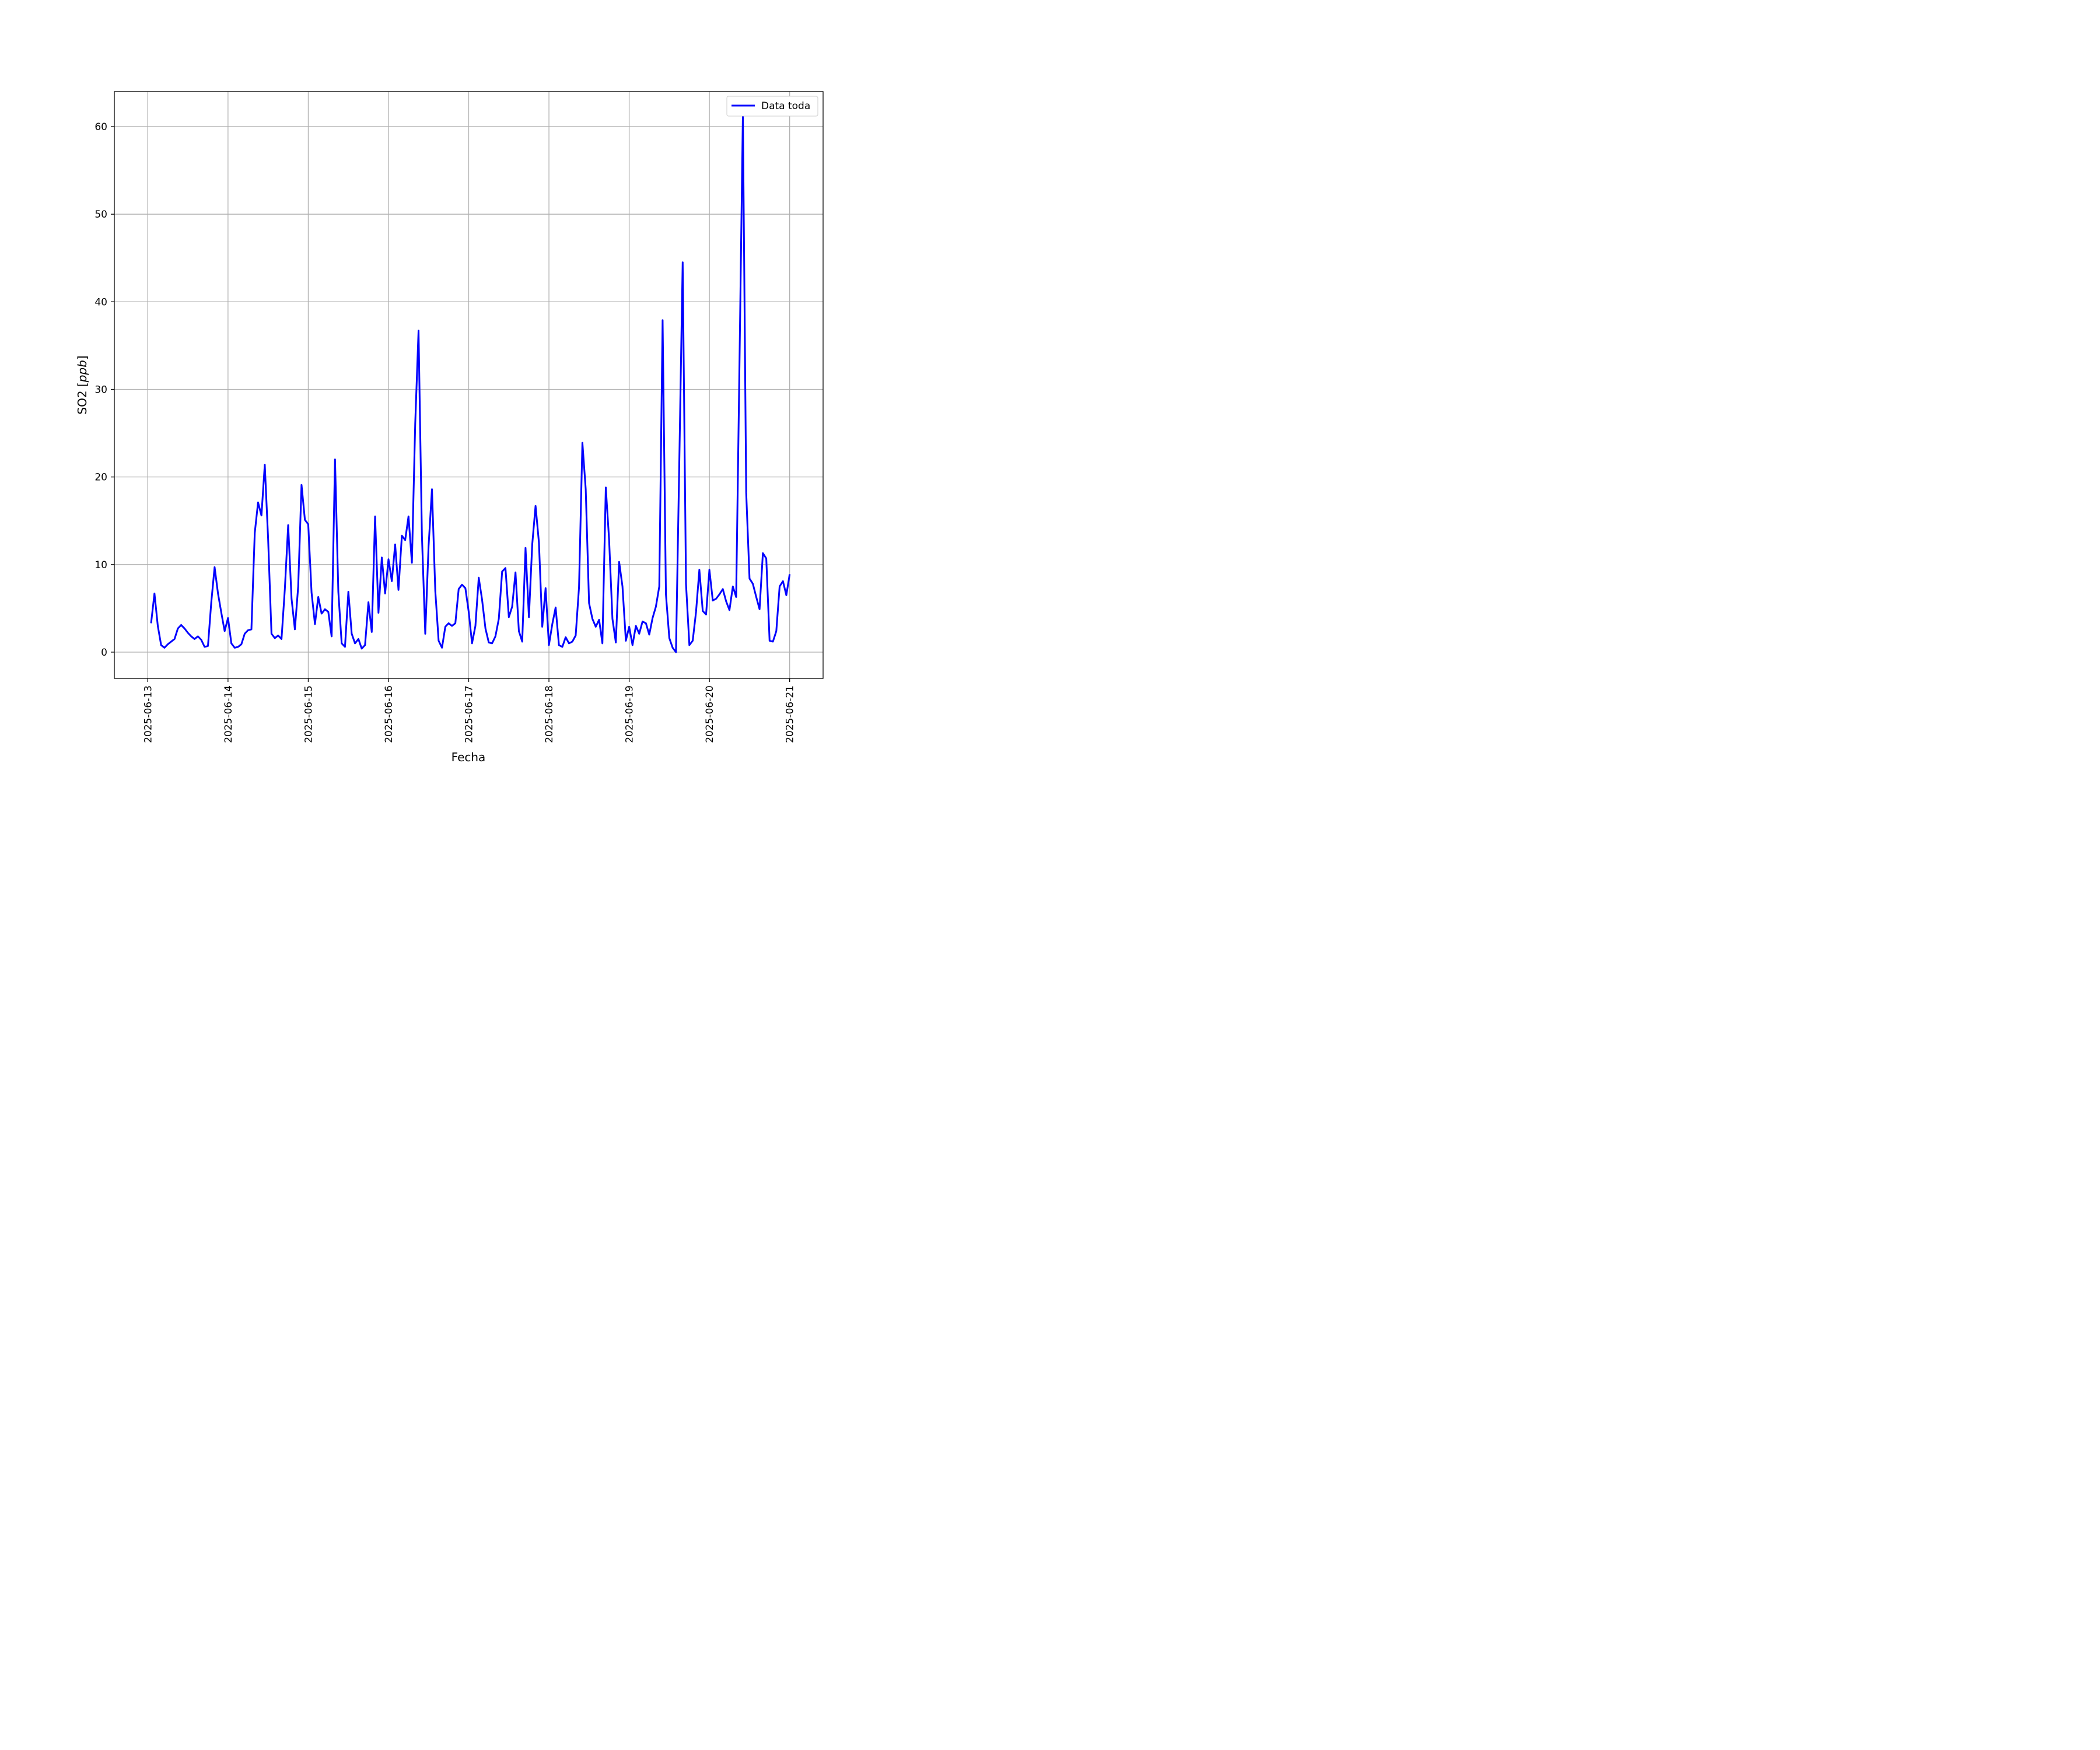 The height and width of the screenshot is (1750, 2100). I want to click on legend-box, so click(772, 106).